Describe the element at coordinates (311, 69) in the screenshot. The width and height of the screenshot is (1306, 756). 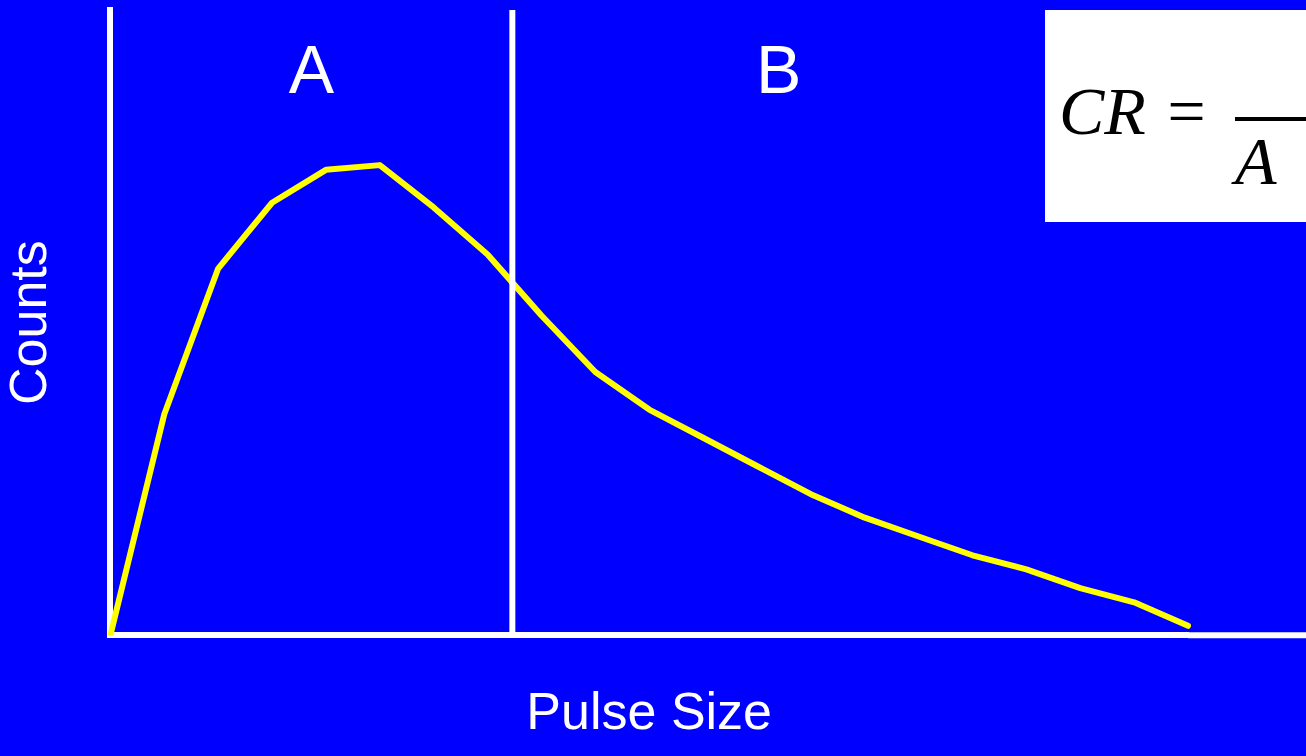
I see `text: A` at that location.